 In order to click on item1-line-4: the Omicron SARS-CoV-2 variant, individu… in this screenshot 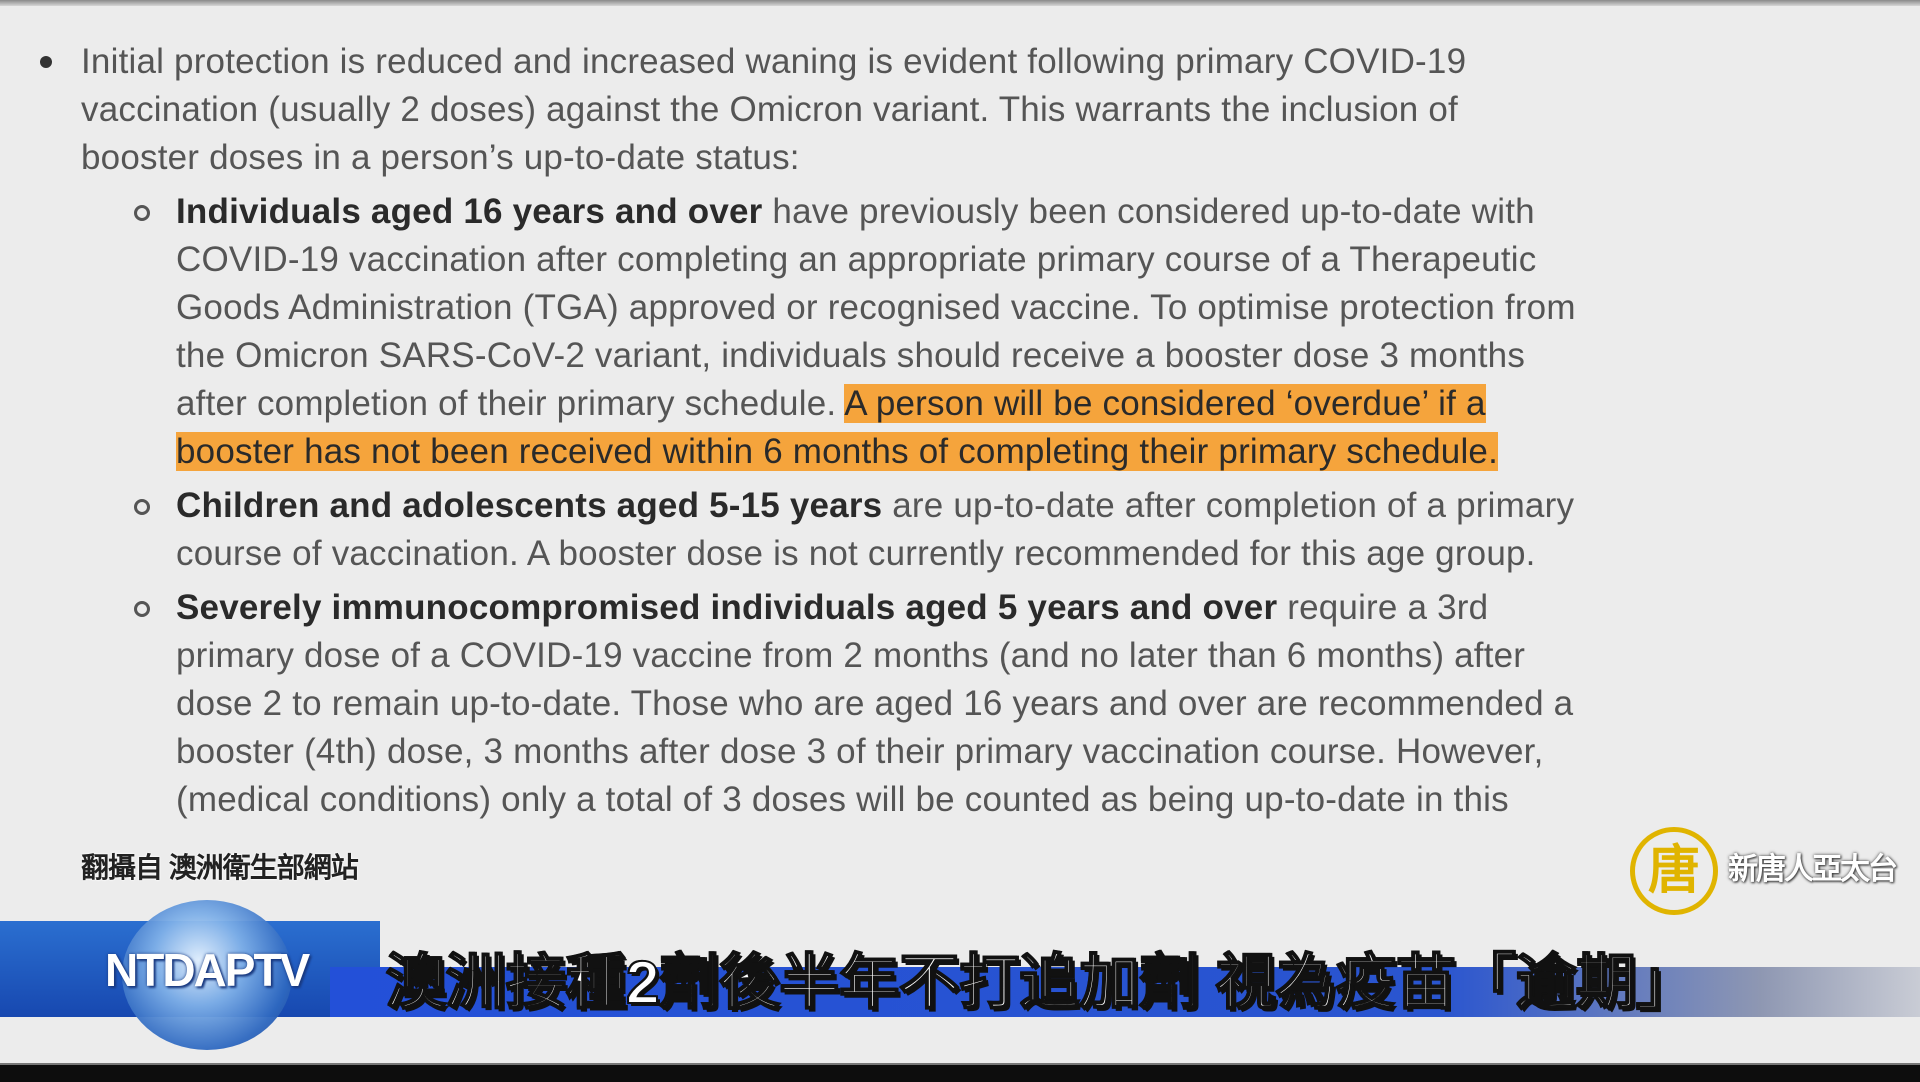, I will do `click(851, 355)`.